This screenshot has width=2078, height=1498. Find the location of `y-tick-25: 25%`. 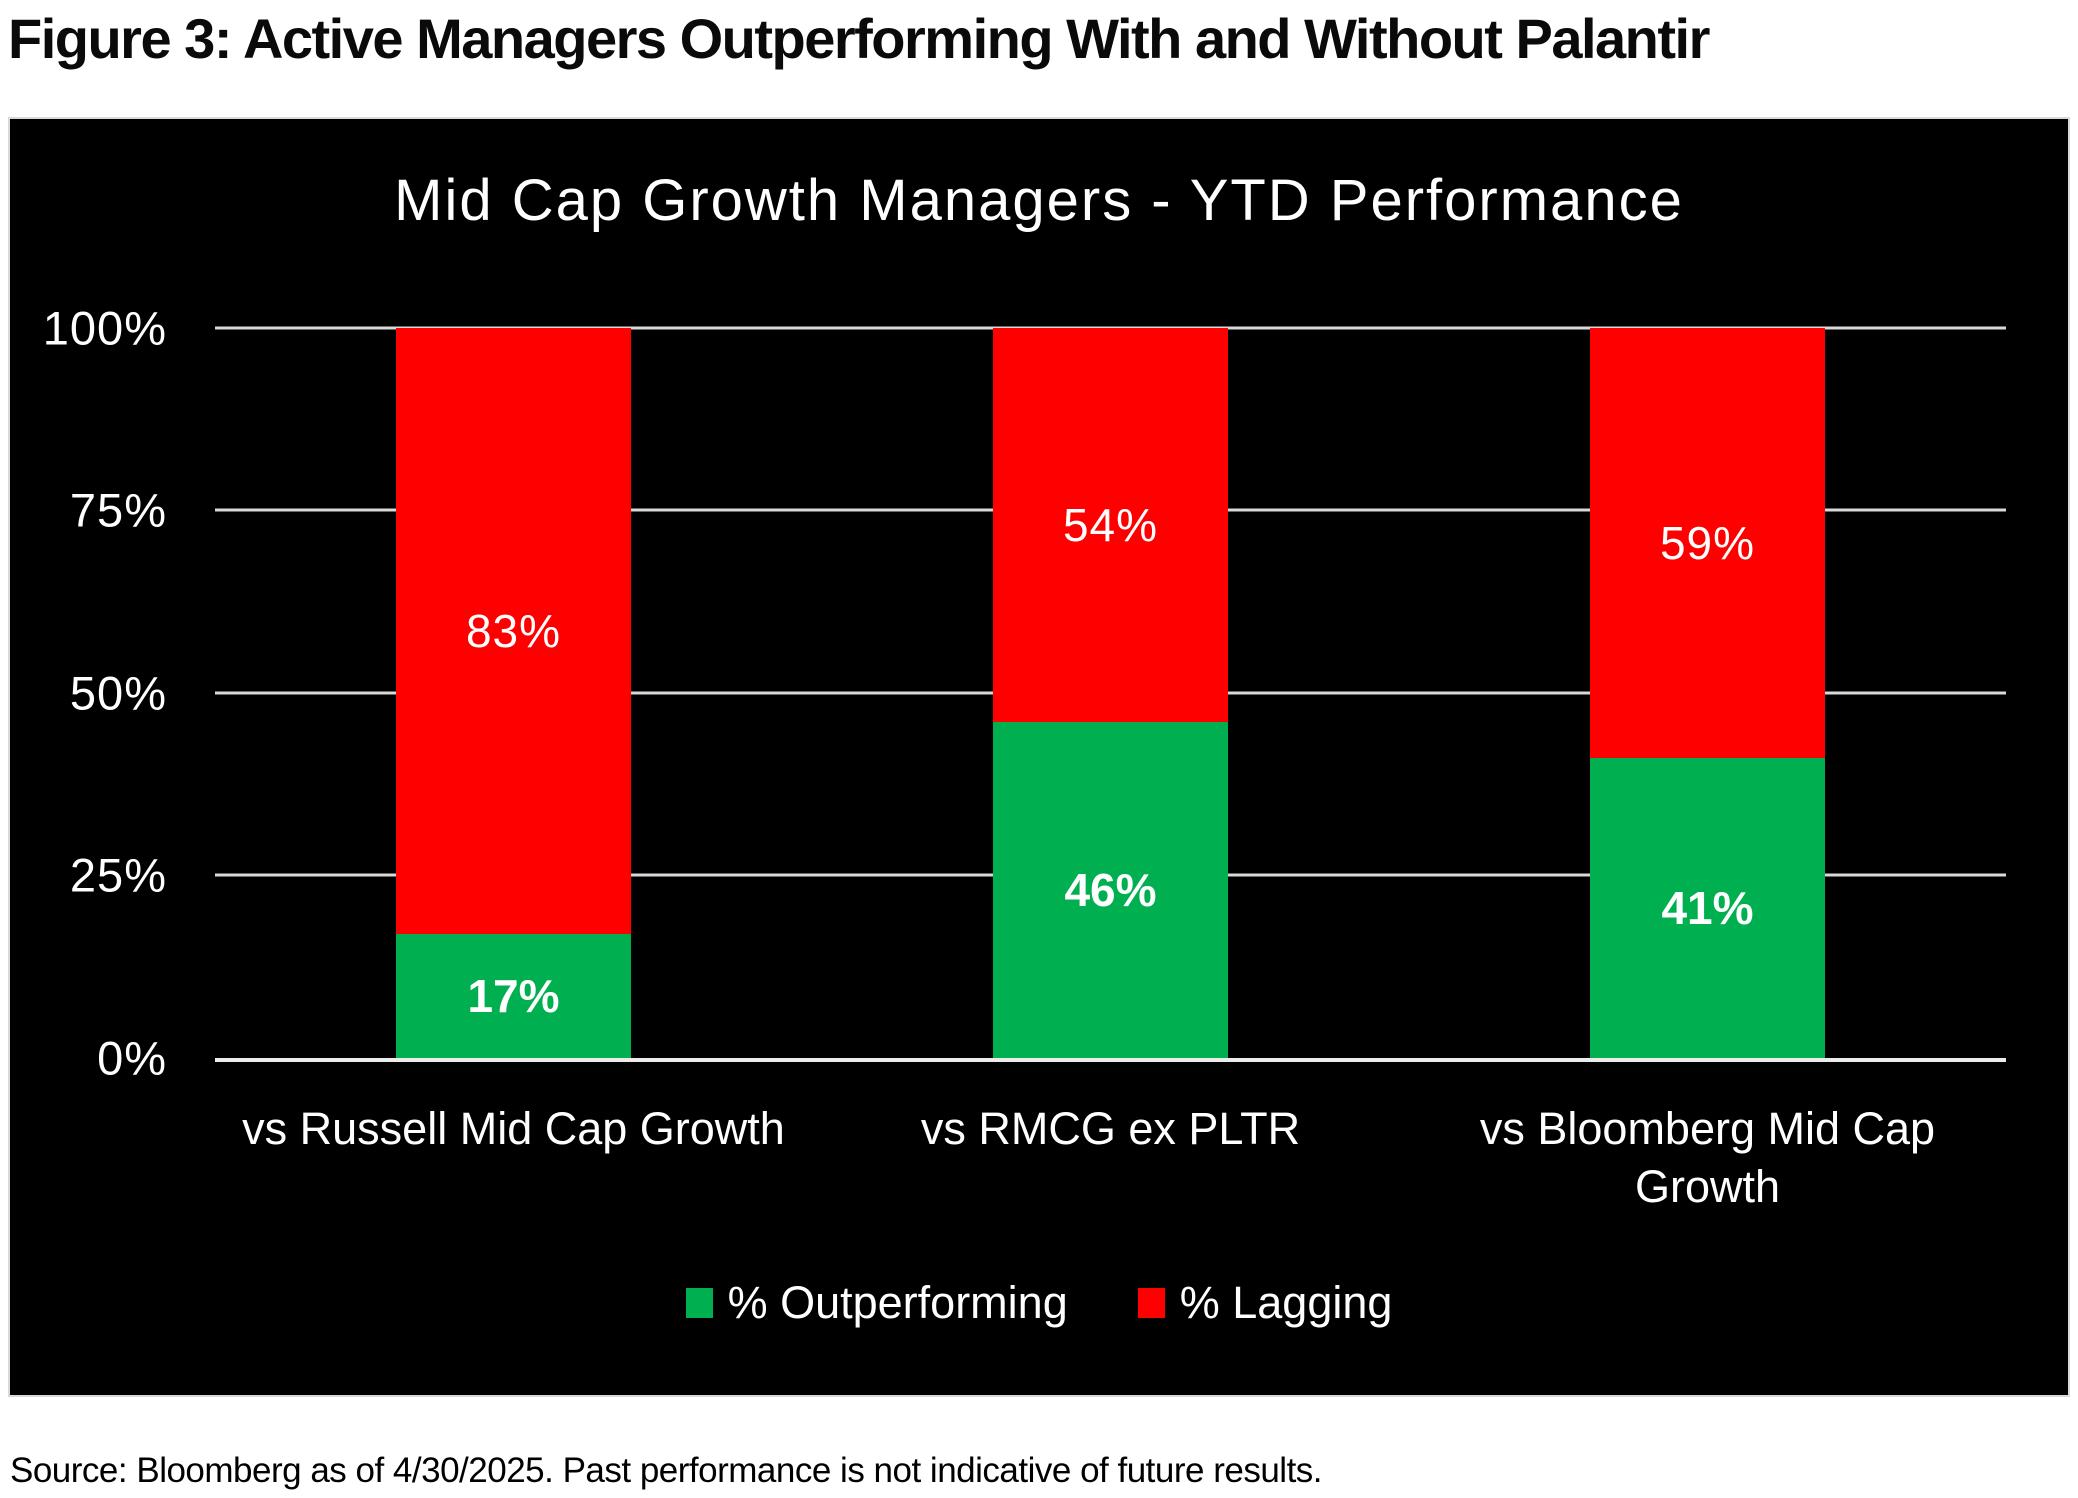

y-tick-25: 25% is located at coordinates (118, 875).